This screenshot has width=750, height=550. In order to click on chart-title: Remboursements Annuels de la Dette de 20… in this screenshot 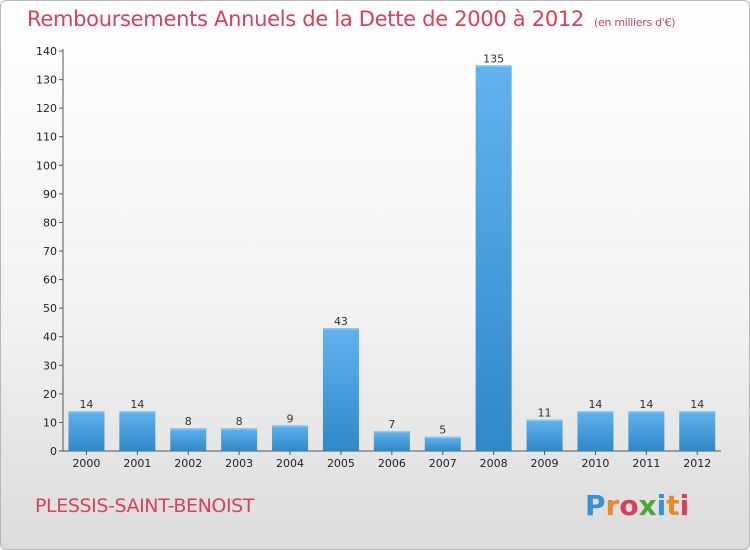, I will do `click(351, 19)`.